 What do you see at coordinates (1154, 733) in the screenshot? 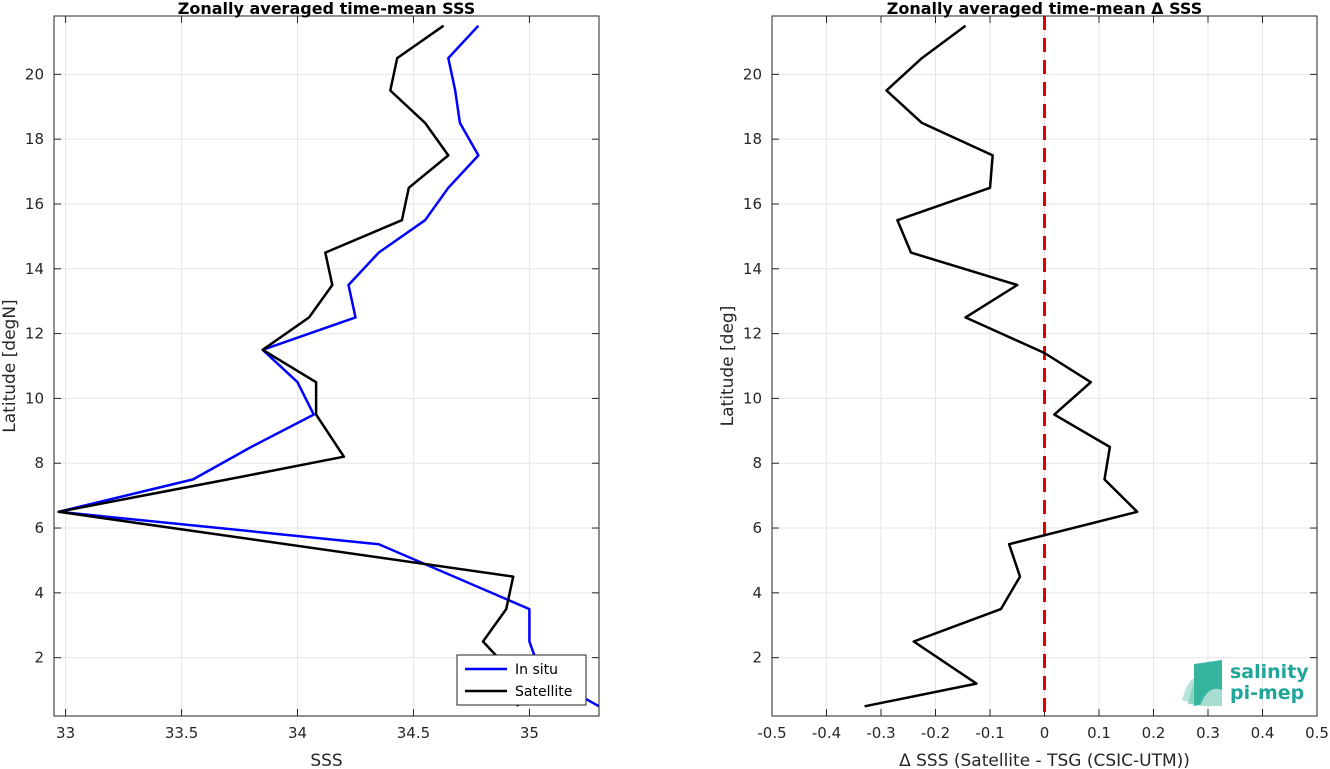
I see `x-tick-label: 0.2` at bounding box center [1154, 733].